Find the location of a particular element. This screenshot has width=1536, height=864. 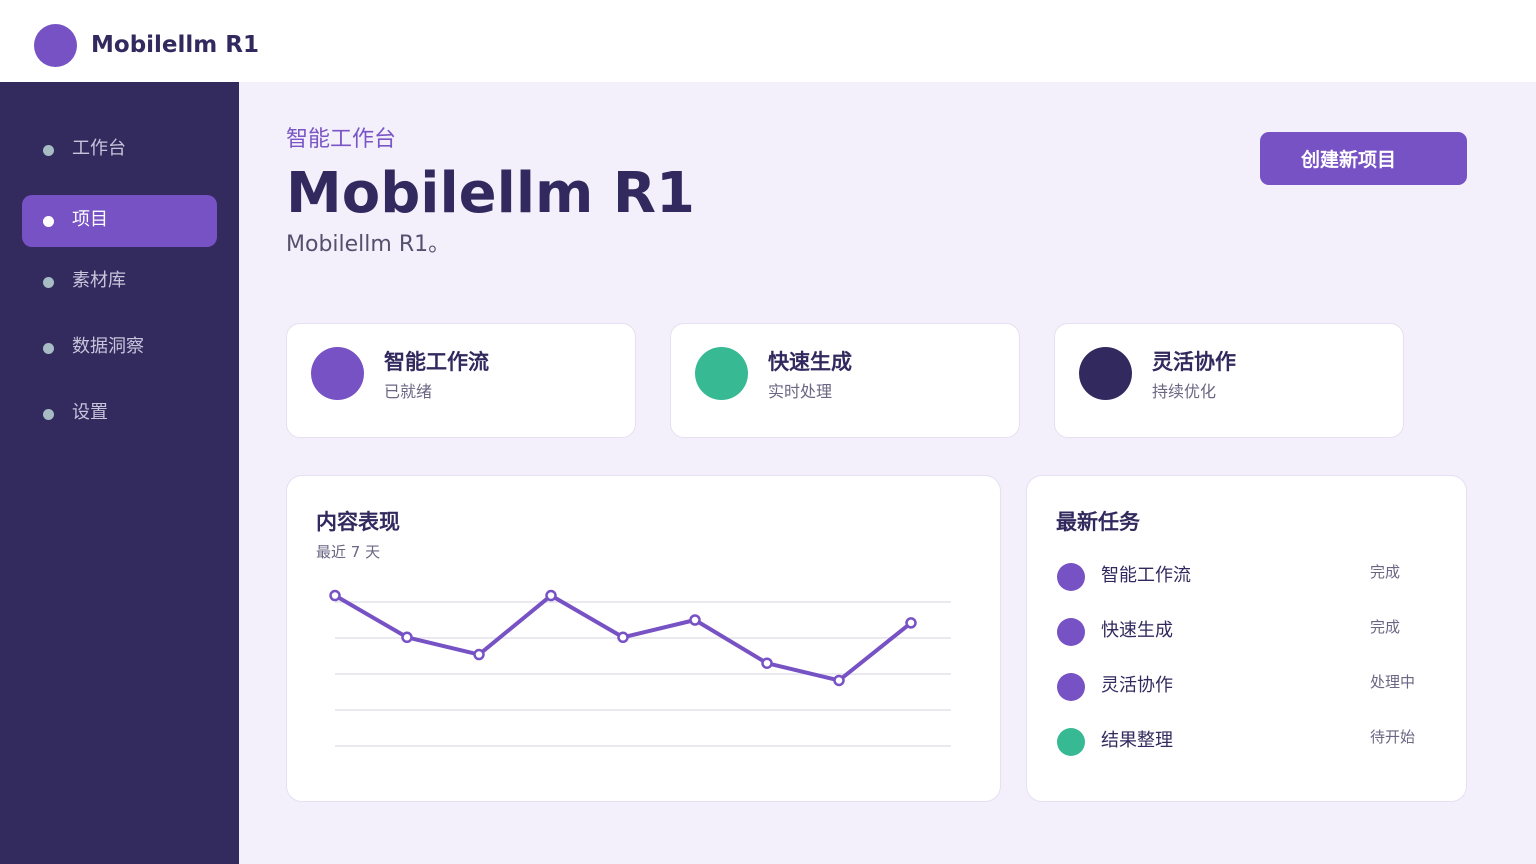

sidebar-item-projects: 项目 is located at coordinates (119, 221).